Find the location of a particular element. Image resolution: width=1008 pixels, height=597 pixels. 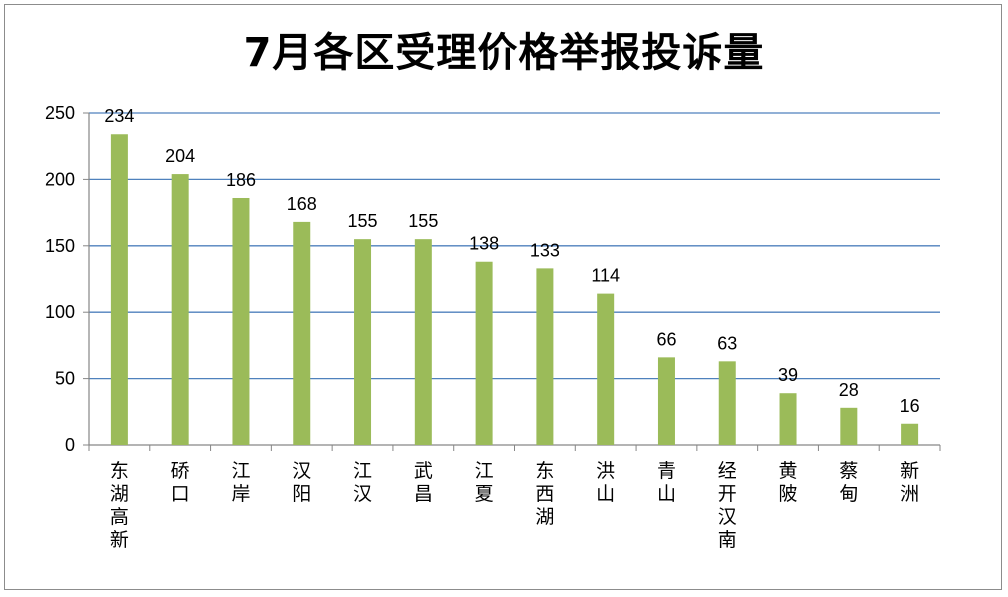

category-label: 江夏 is located at coordinates (484, 482).